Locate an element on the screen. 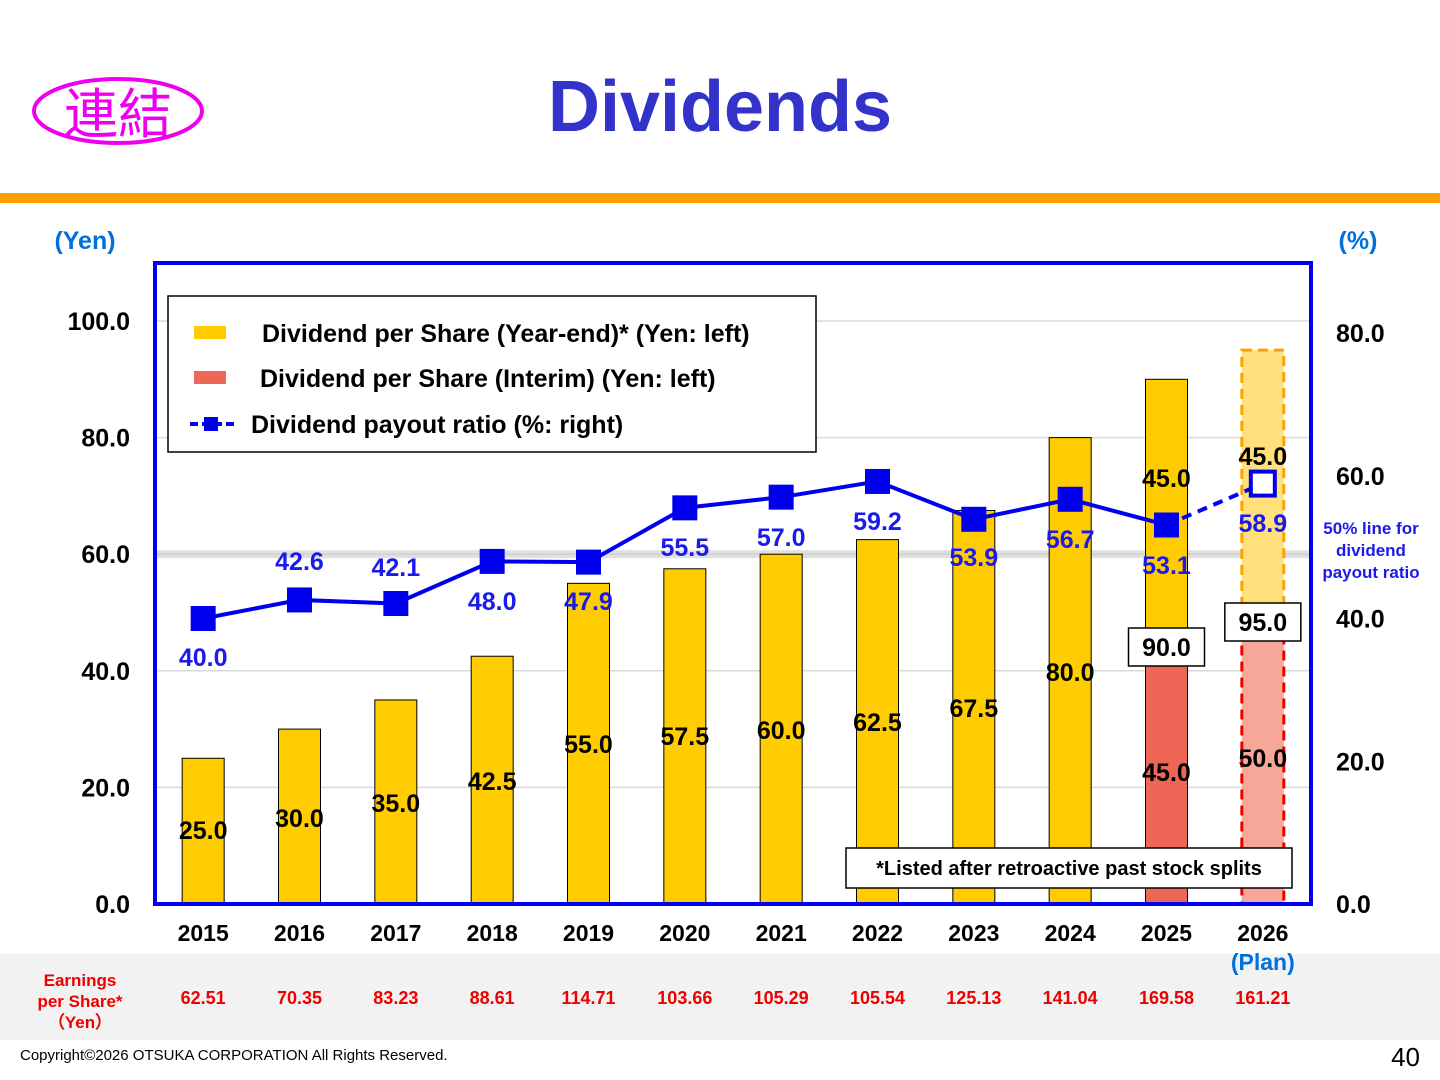 Image resolution: width=1440 pixels, height=1080 pixels. left-tick-label: 100.0 is located at coordinates (98, 322).